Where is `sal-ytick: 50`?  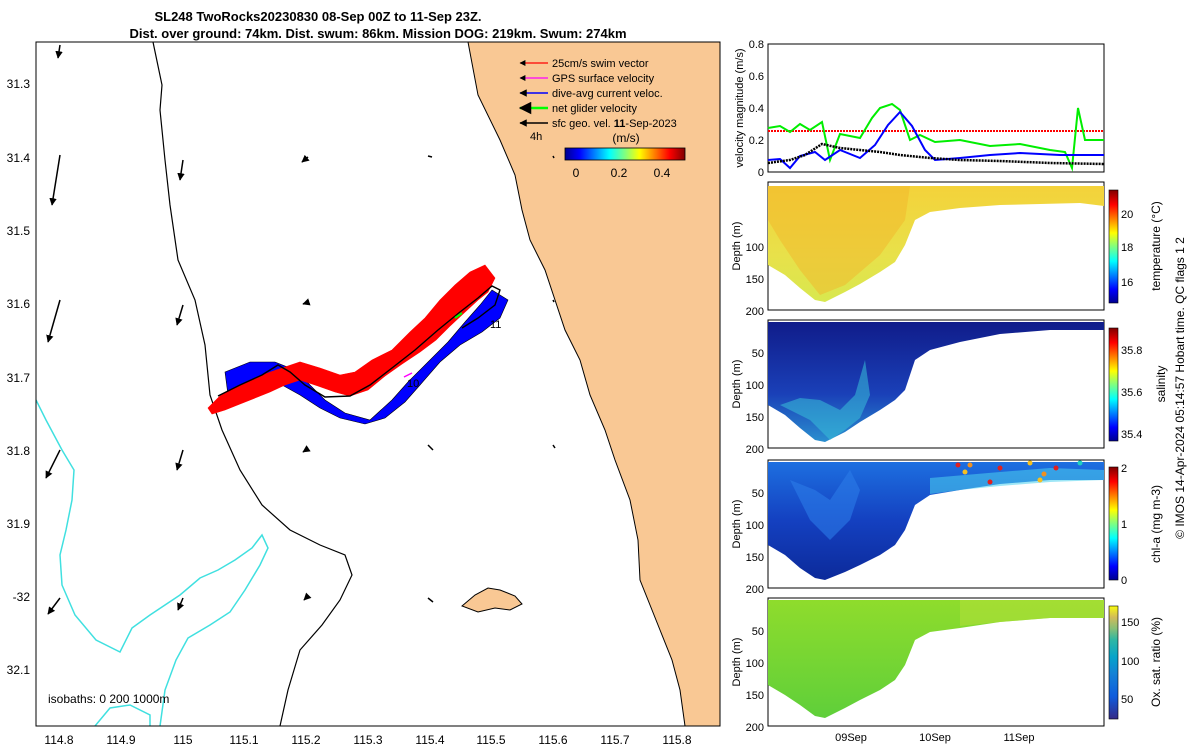
sal-ytick: 50 is located at coordinates (758, 354).